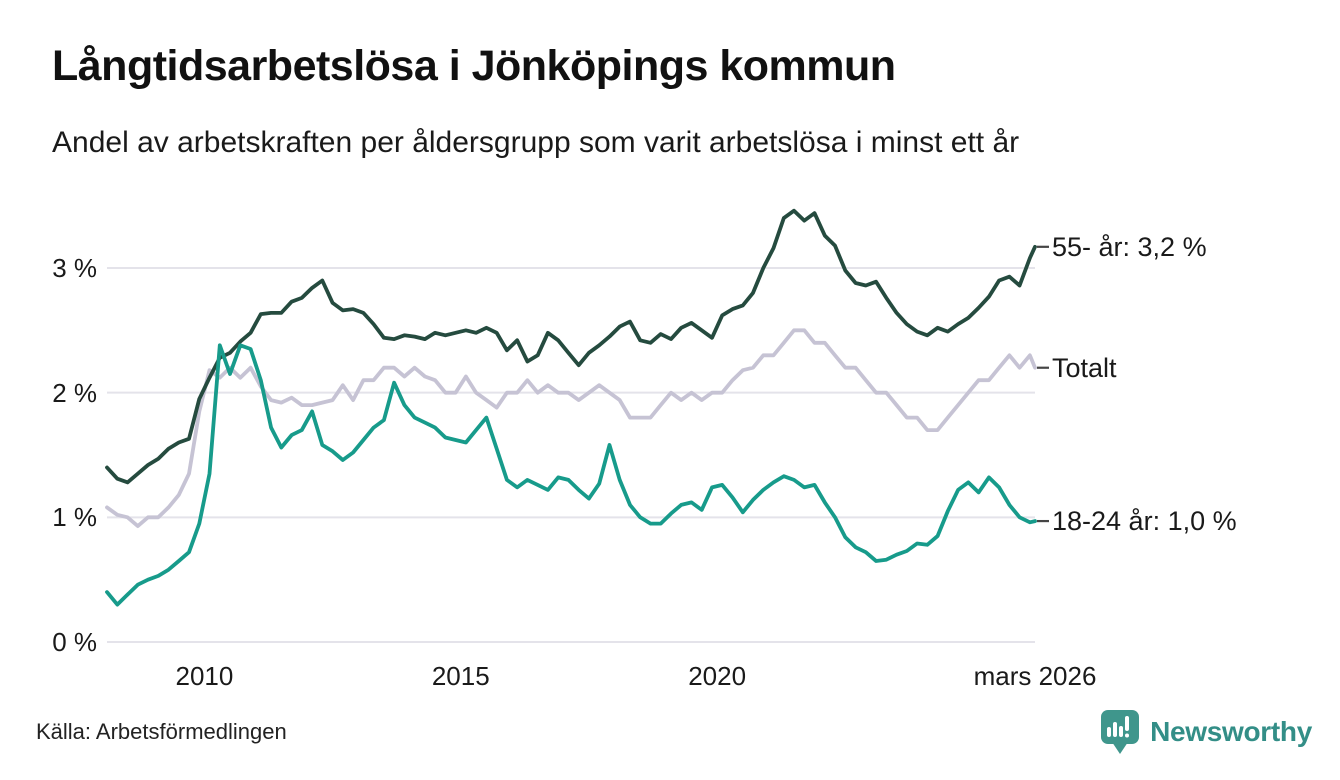 The image size is (1340, 780). I want to click on x-axis-tick-label: 2010, so click(204, 676).